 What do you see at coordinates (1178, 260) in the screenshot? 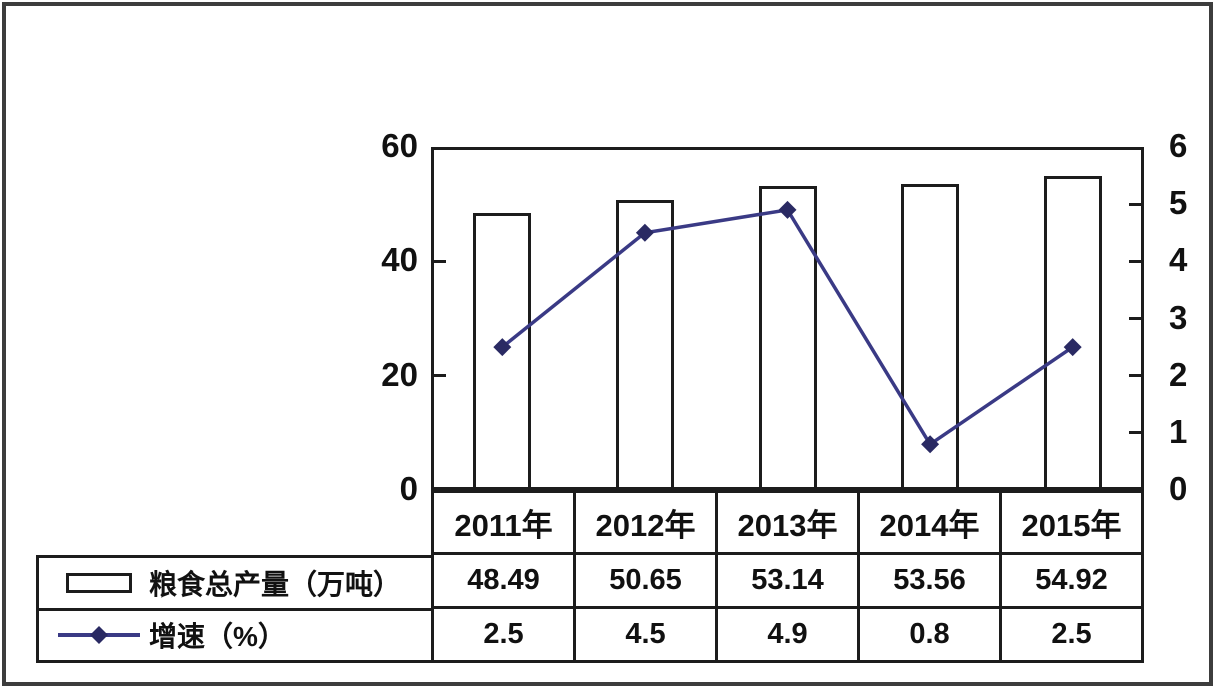
I see `right-axis-tick-label-4: 4` at bounding box center [1178, 260].